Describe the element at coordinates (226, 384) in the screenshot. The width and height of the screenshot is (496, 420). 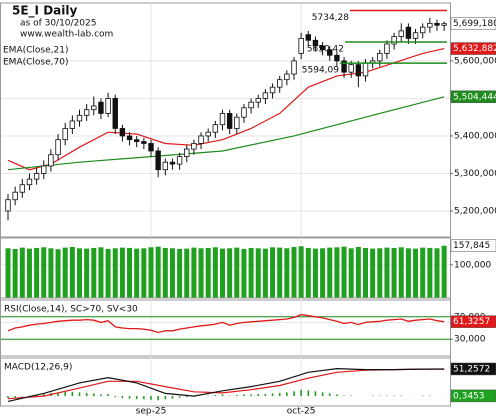
I see `indicator-line` at that location.